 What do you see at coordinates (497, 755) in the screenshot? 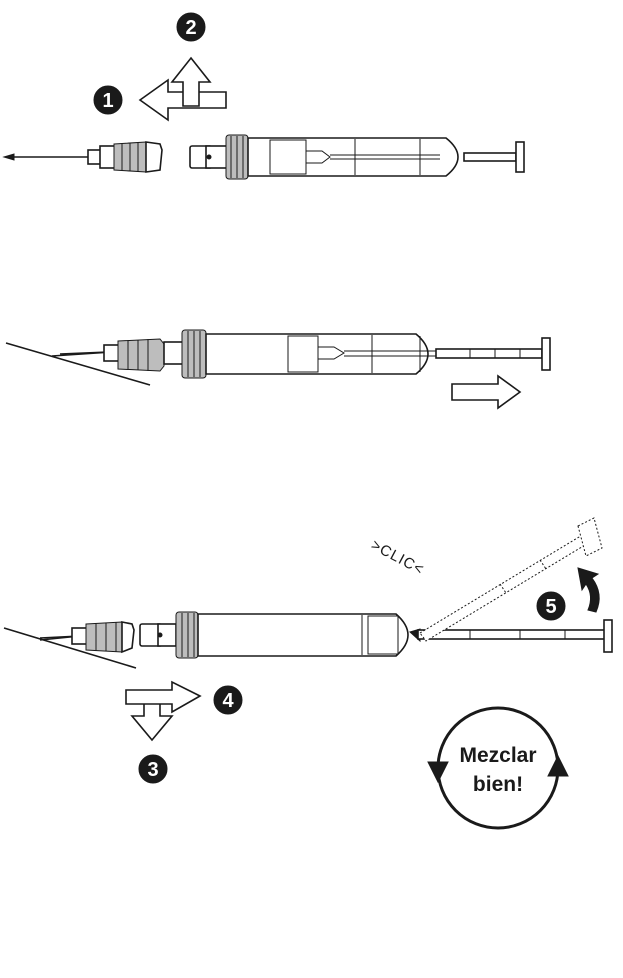
I see `mix-label-line1: Mezclar` at bounding box center [497, 755].